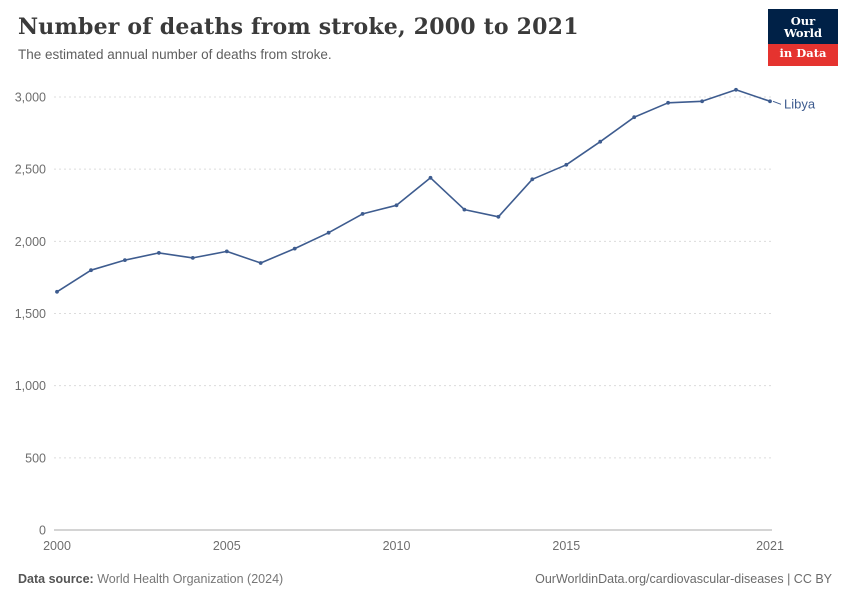  I want to click on y-tick-label: 1,500, so click(30, 314).